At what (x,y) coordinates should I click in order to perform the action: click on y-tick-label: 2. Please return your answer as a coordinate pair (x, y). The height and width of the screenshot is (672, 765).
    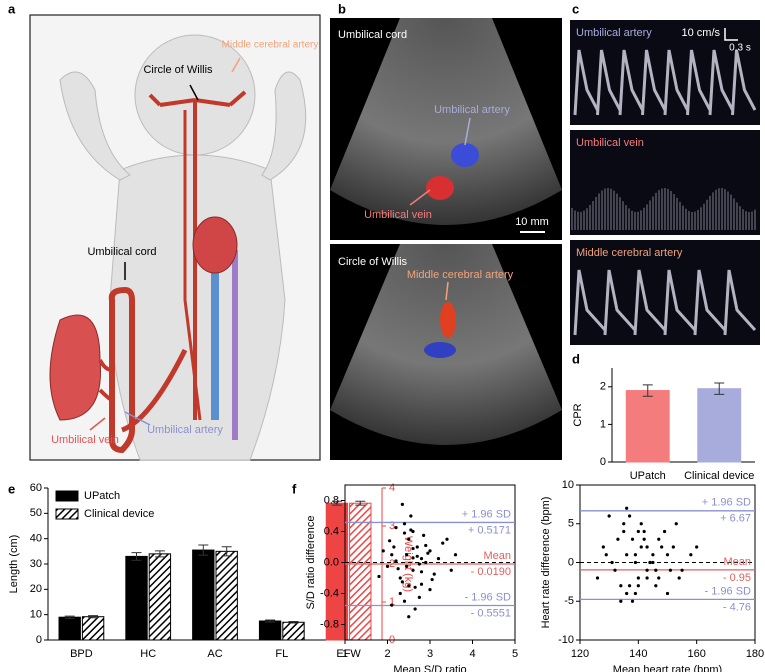
    Looking at the image, I should click on (603, 387).